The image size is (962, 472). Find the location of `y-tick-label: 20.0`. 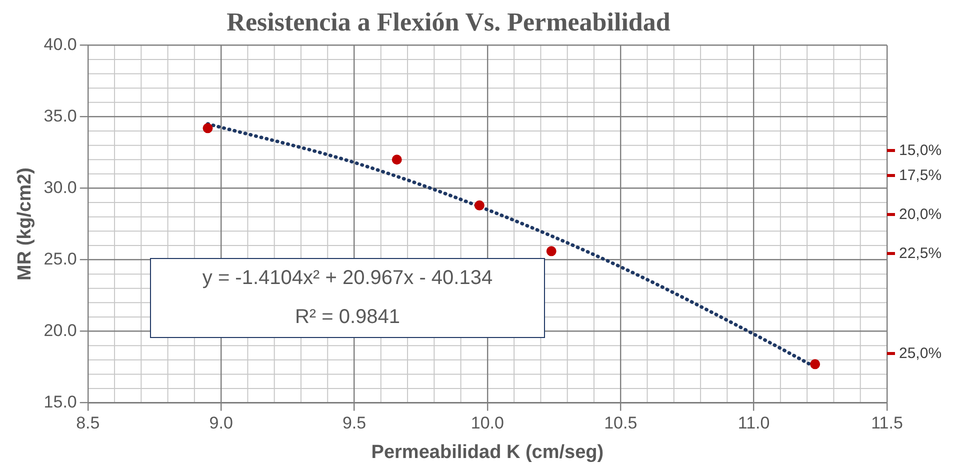

y-tick-label: 20.0 is located at coordinates (60, 330).